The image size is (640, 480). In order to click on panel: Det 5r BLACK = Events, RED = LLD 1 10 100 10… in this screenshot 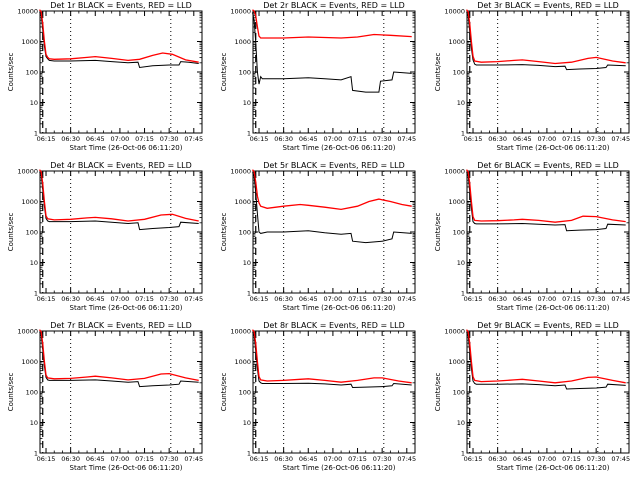, I will do `click(318, 236)`.